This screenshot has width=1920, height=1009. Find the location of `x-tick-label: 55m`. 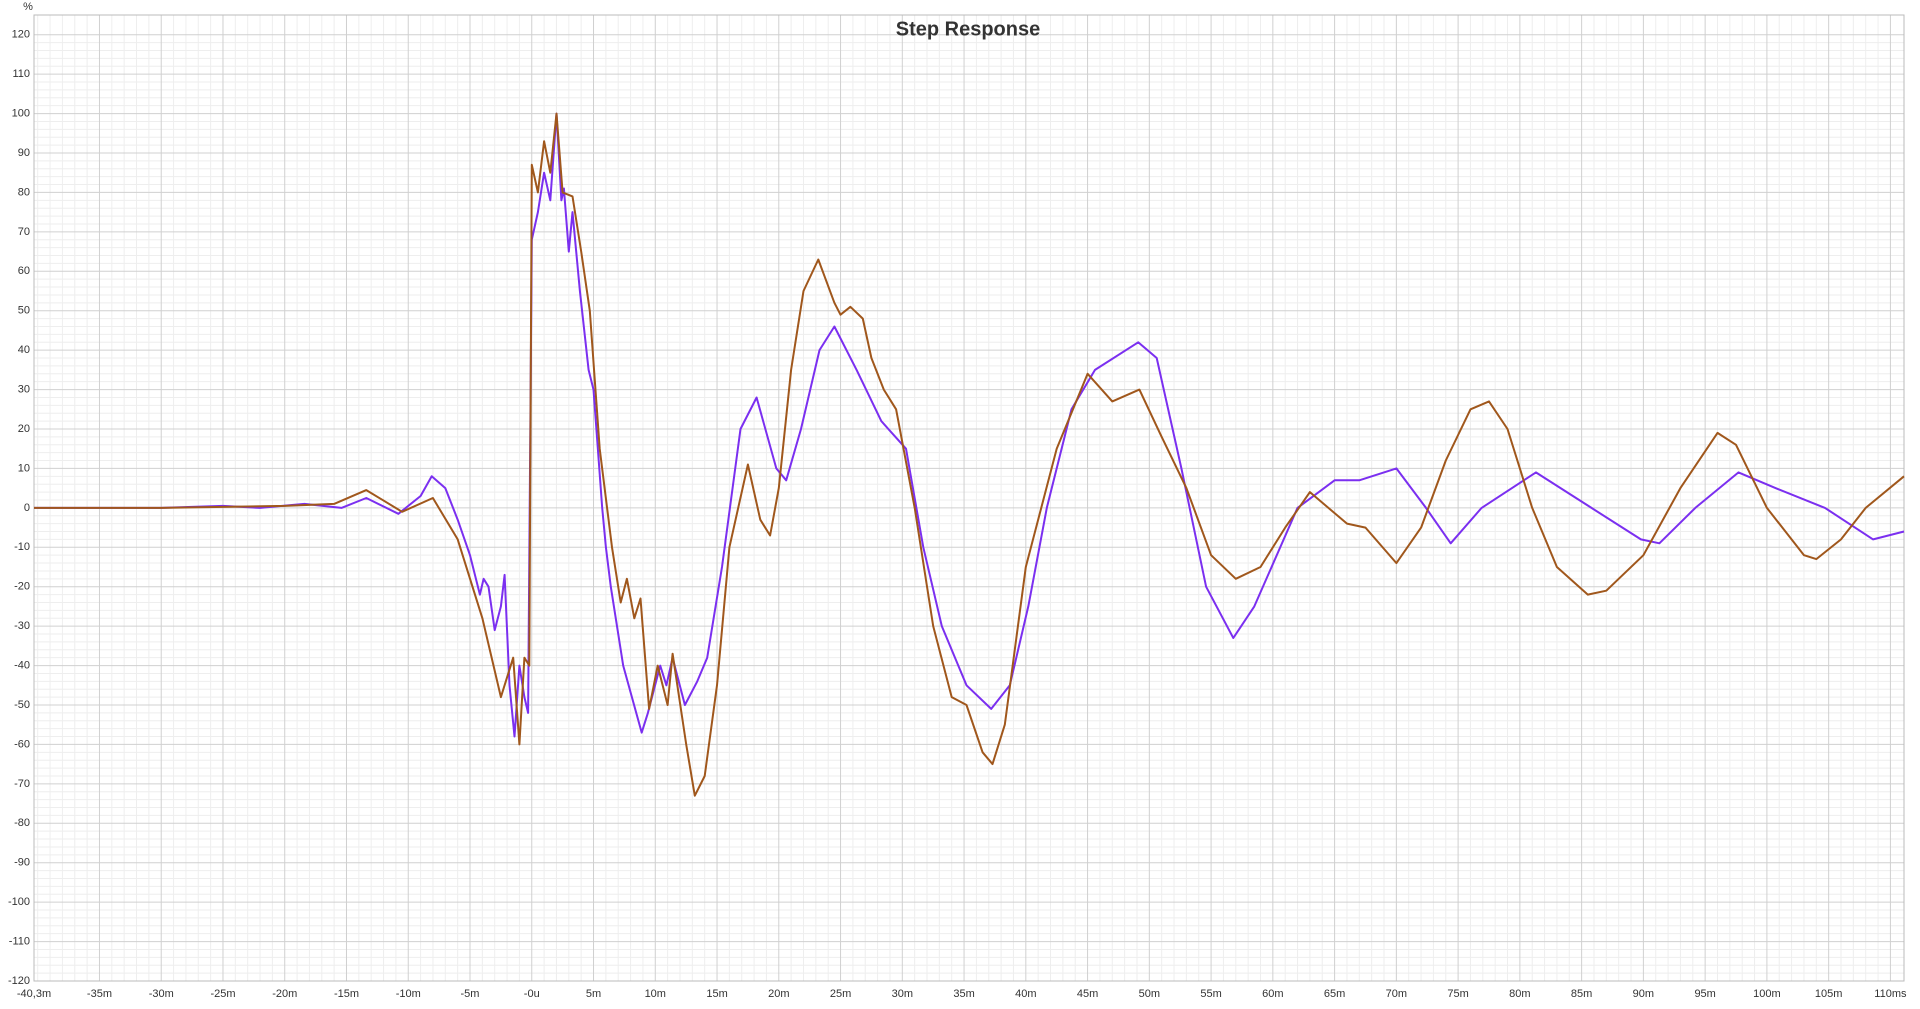

x-tick-label: 55m is located at coordinates (1210, 994).